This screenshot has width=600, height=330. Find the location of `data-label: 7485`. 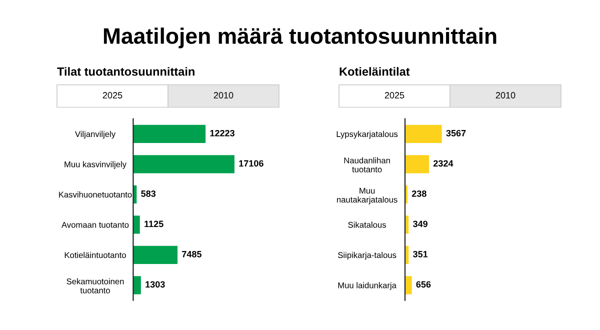

data-label: 7485 is located at coordinates (192, 254).